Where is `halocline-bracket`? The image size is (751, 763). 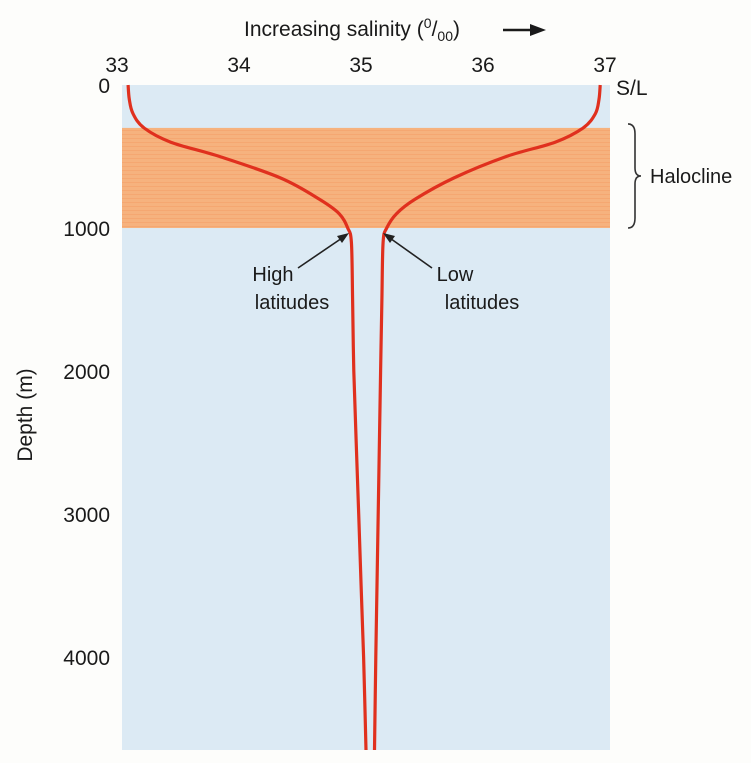
halocline-bracket is located at coordinates (634, 176).